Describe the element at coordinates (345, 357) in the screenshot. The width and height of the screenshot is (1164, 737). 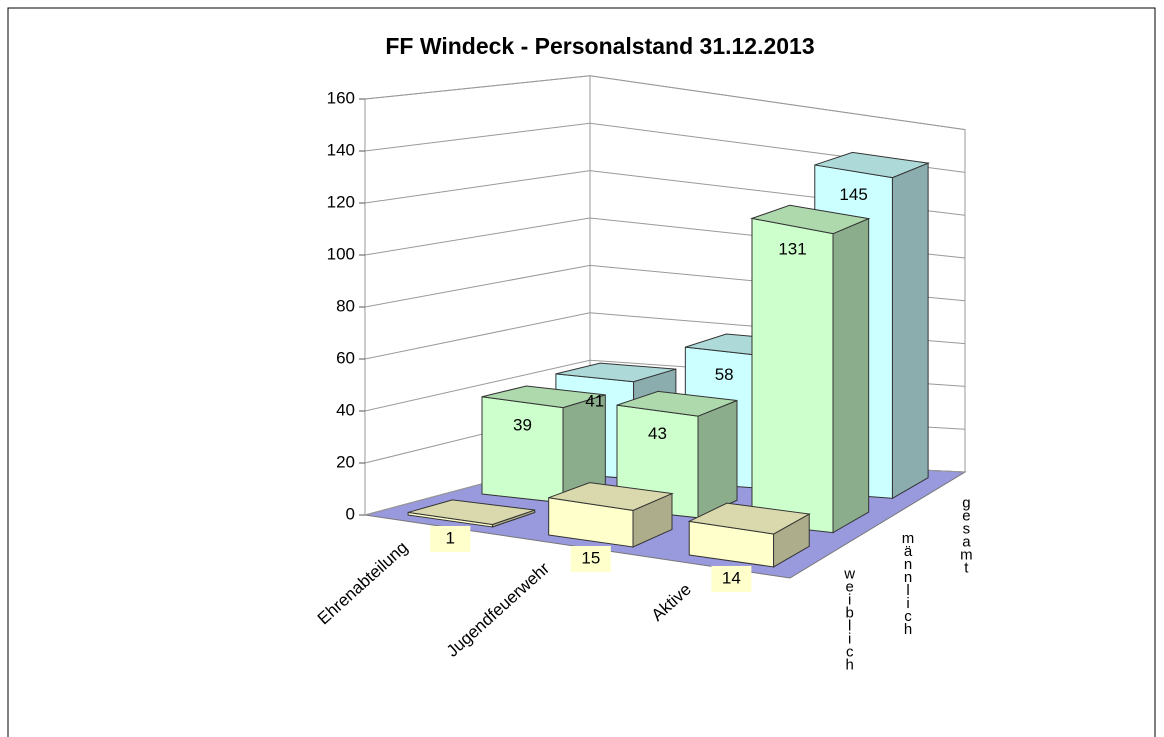
I see `y-tick-label: 60` at that location.